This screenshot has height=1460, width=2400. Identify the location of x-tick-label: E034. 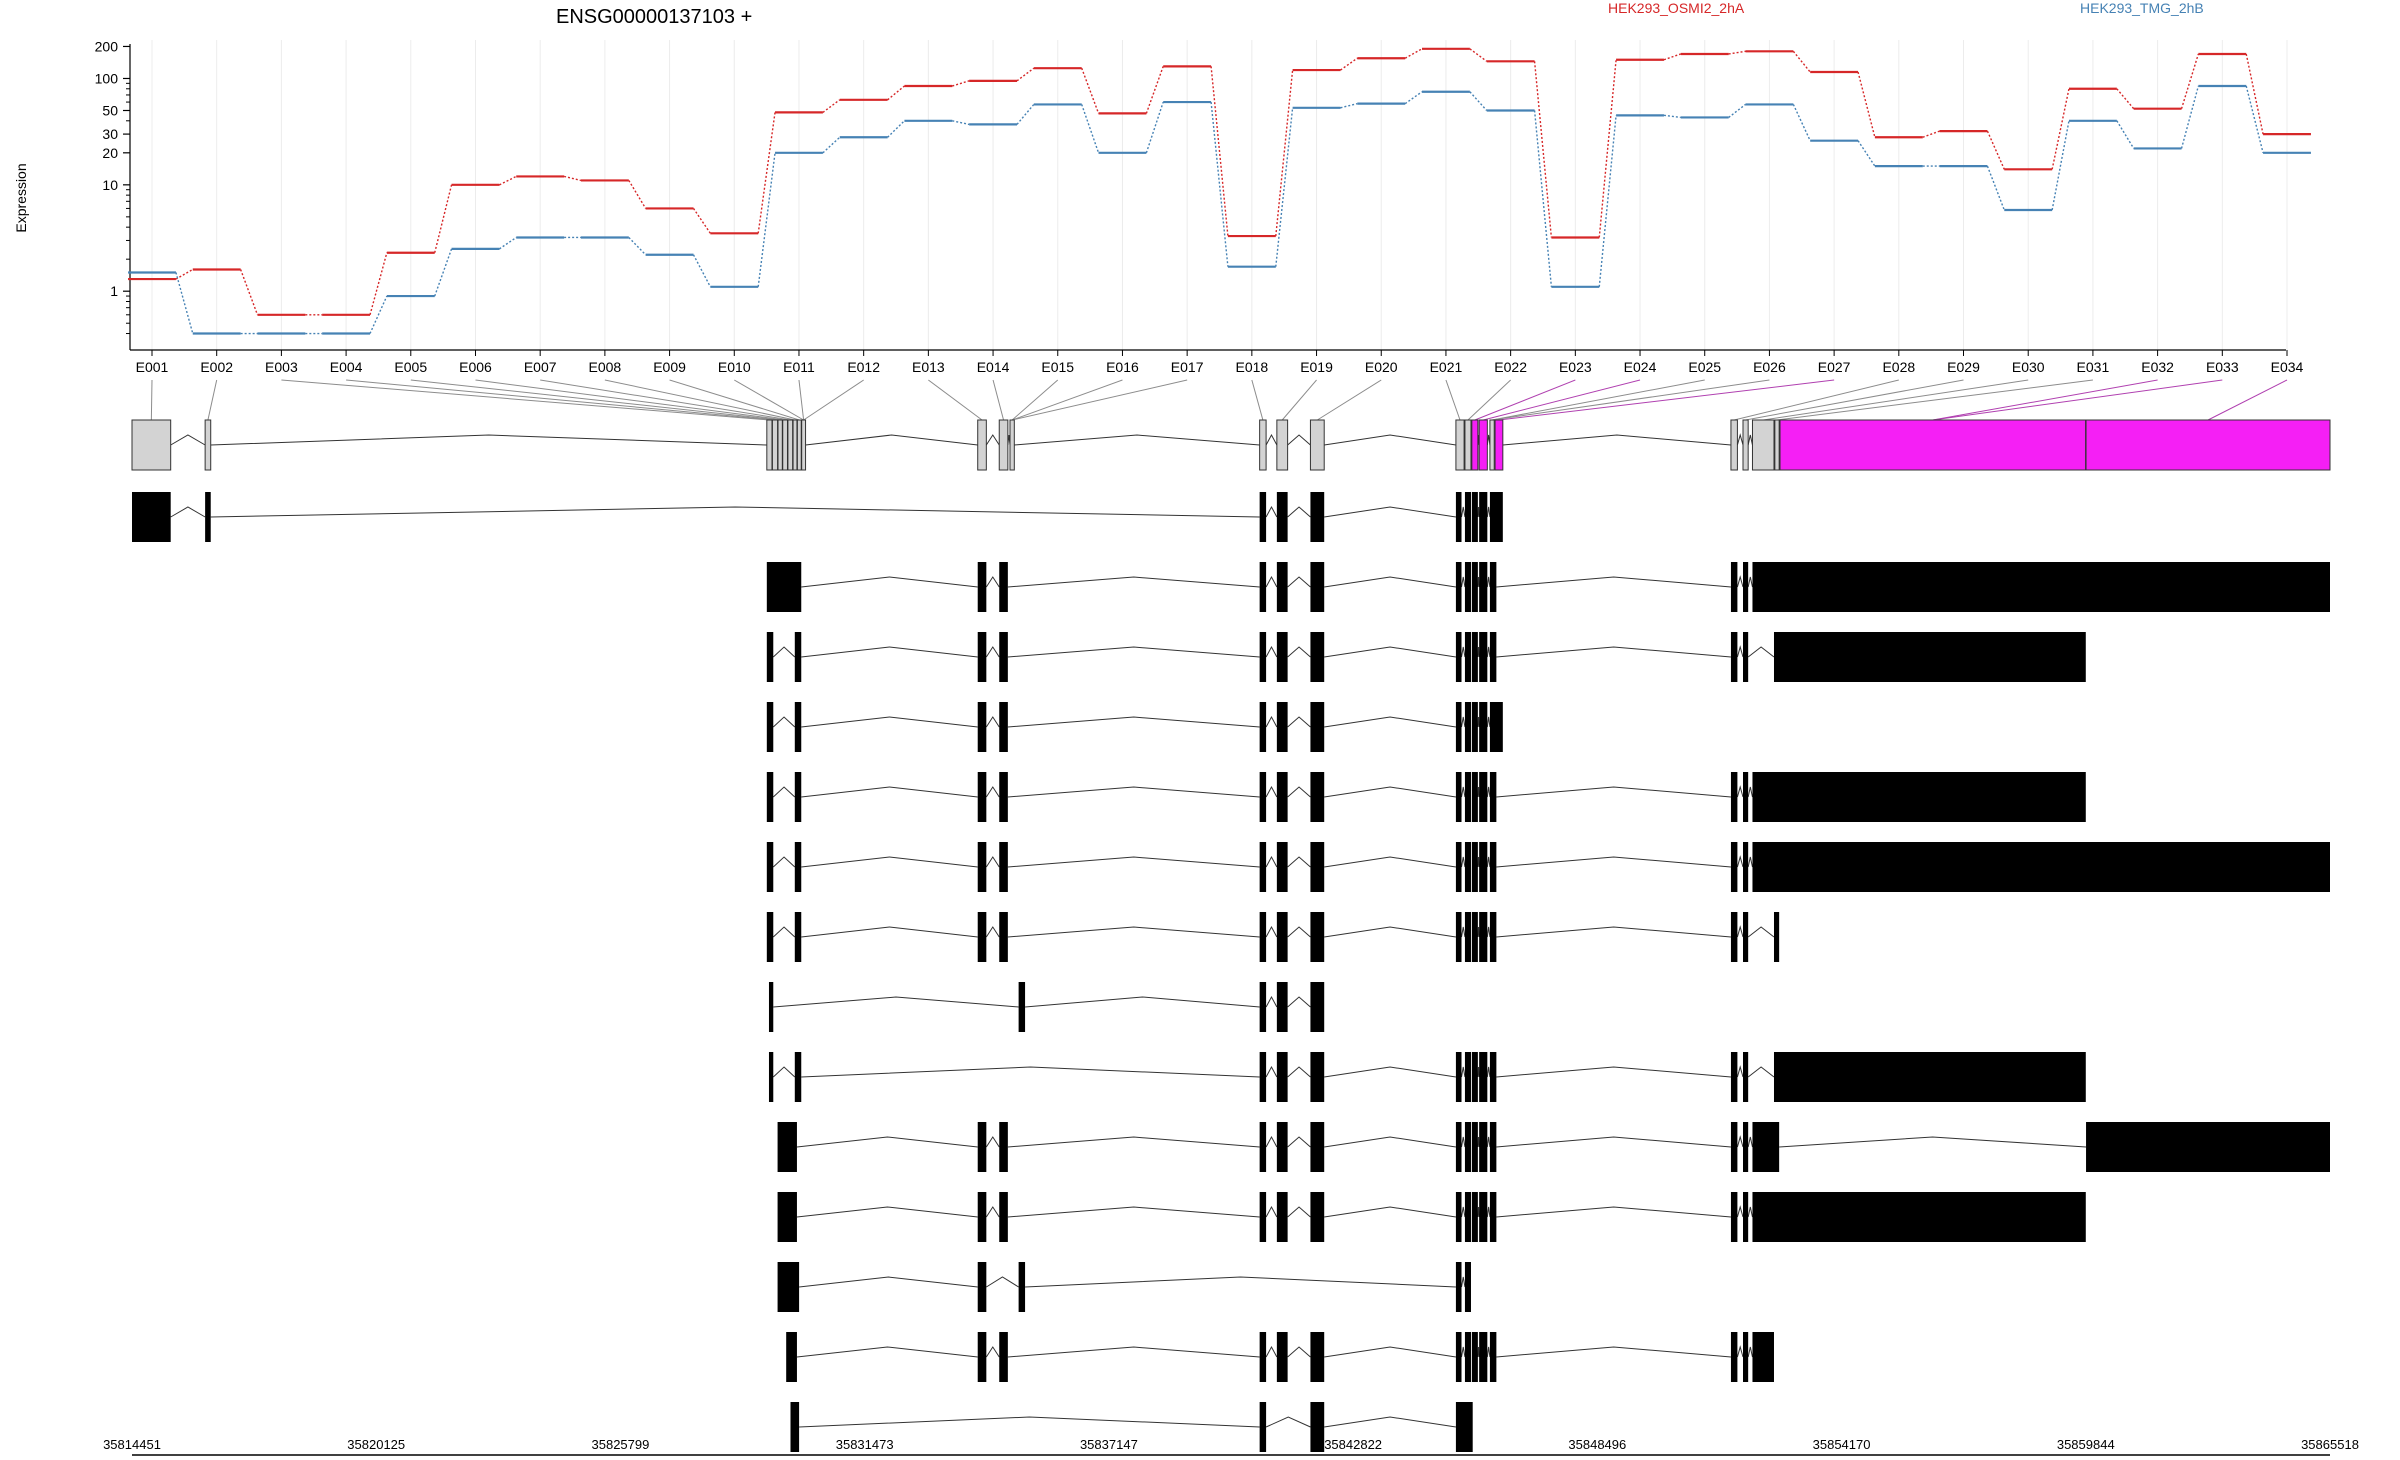
(2287, 367).